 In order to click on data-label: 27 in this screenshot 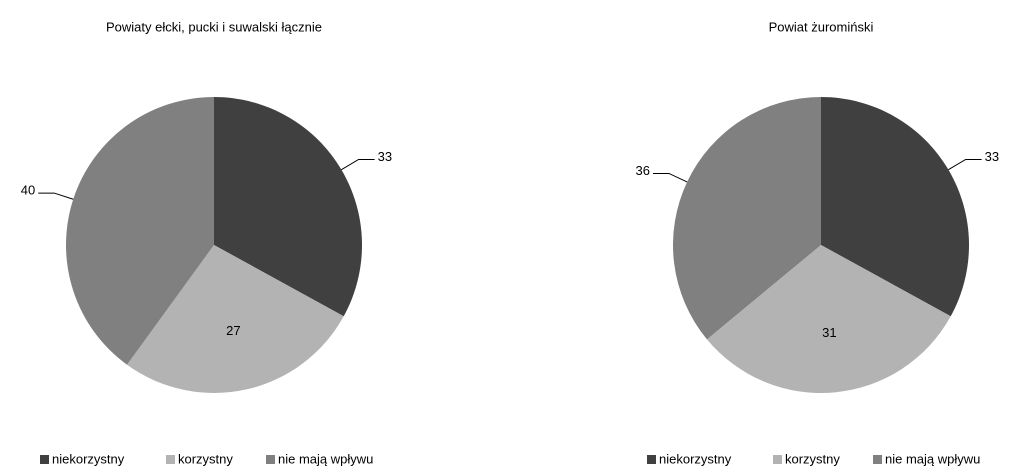, I will do `click(233, 330)`.